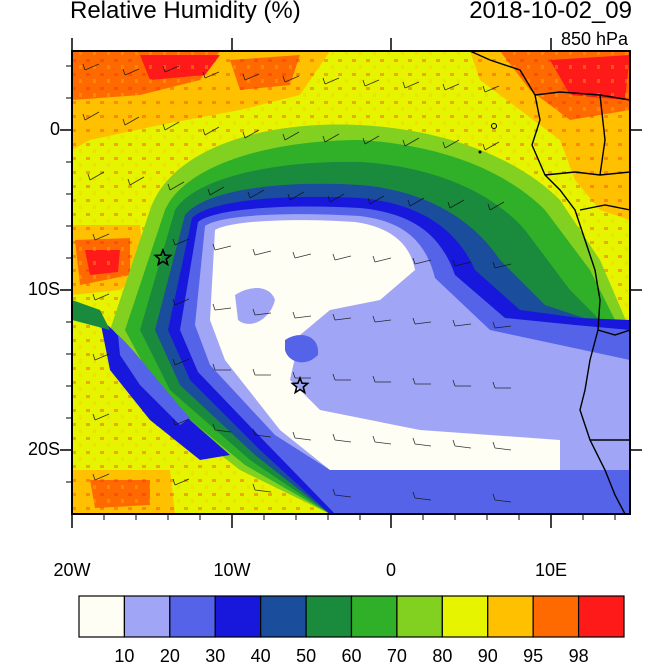 This screenshot has height=667, width=650. I want to click on pressure-level: 850 hPa, so click(594, 39).